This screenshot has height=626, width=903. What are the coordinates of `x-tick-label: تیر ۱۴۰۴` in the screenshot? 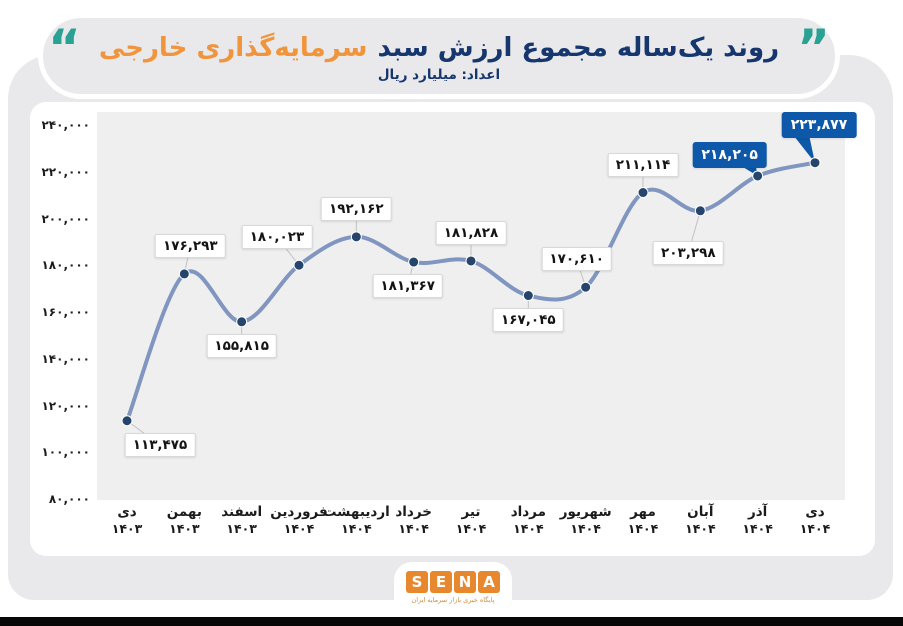 It's located at (471, 520).